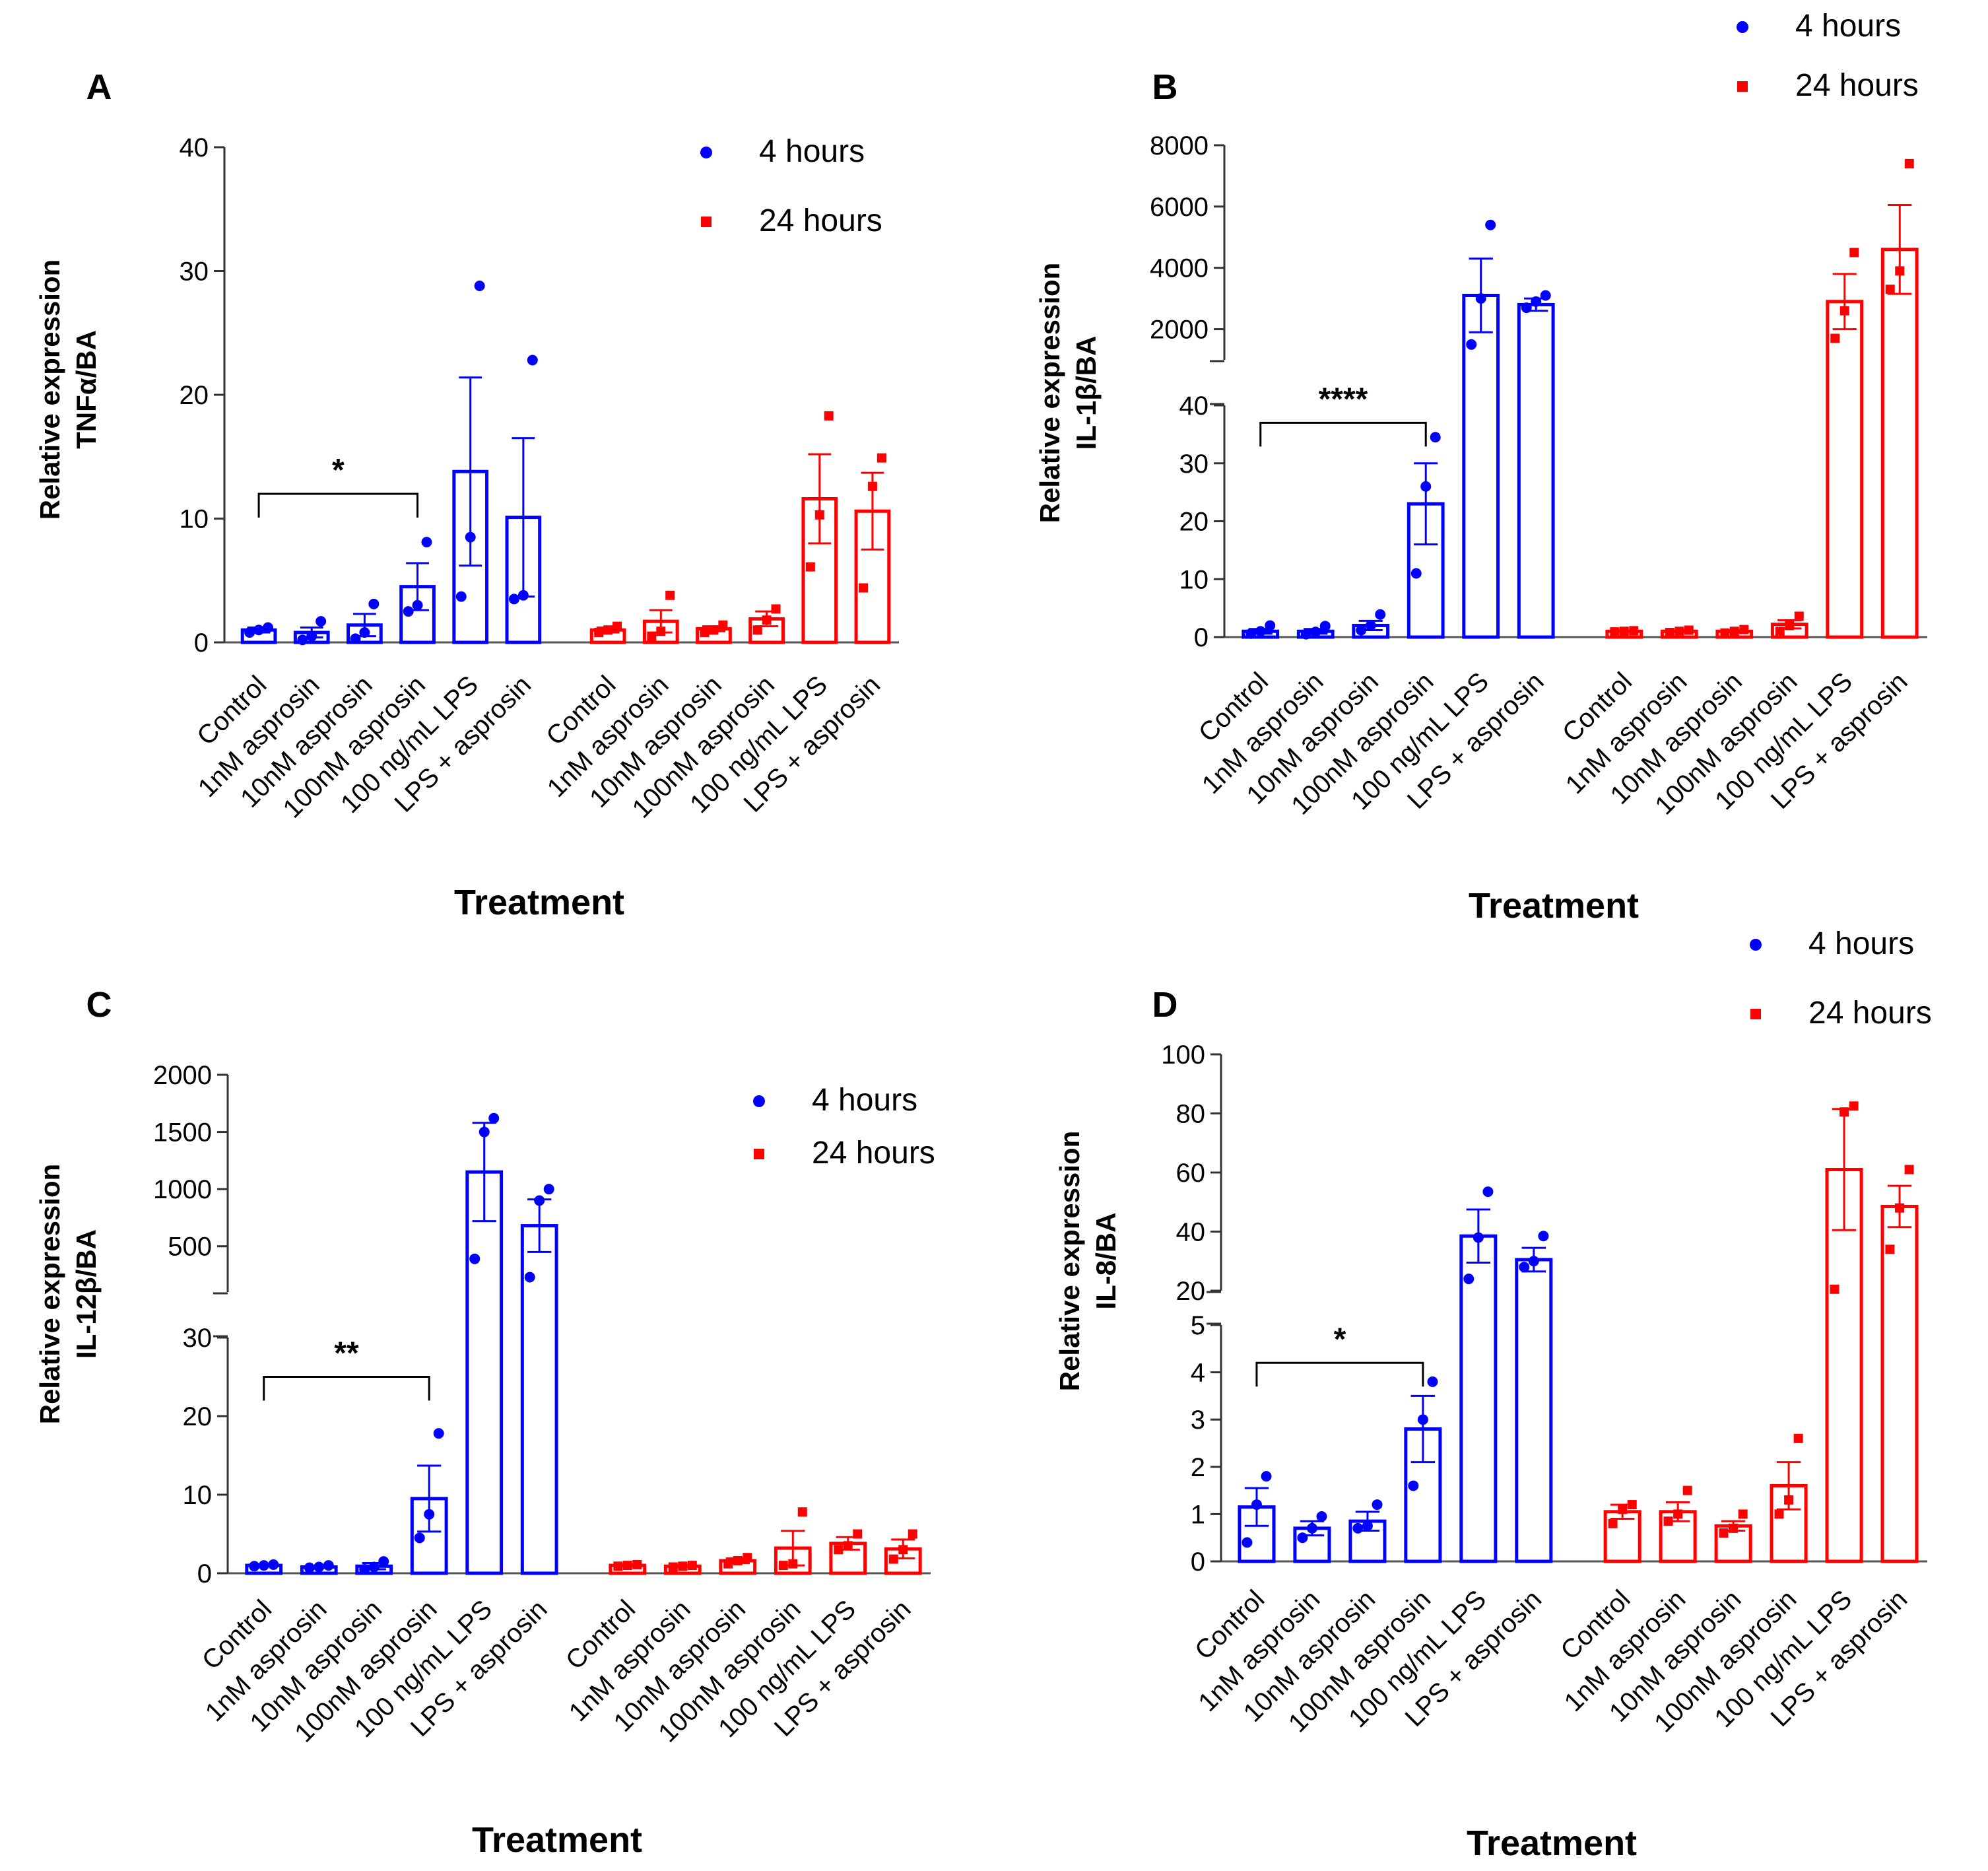 The width and height of the screenshot is (1988, 1871). What do you see at coordinates (1179, 145) in the screenshot?
I see `y-tick-label: 8000` at bounding box center [1179, 145].